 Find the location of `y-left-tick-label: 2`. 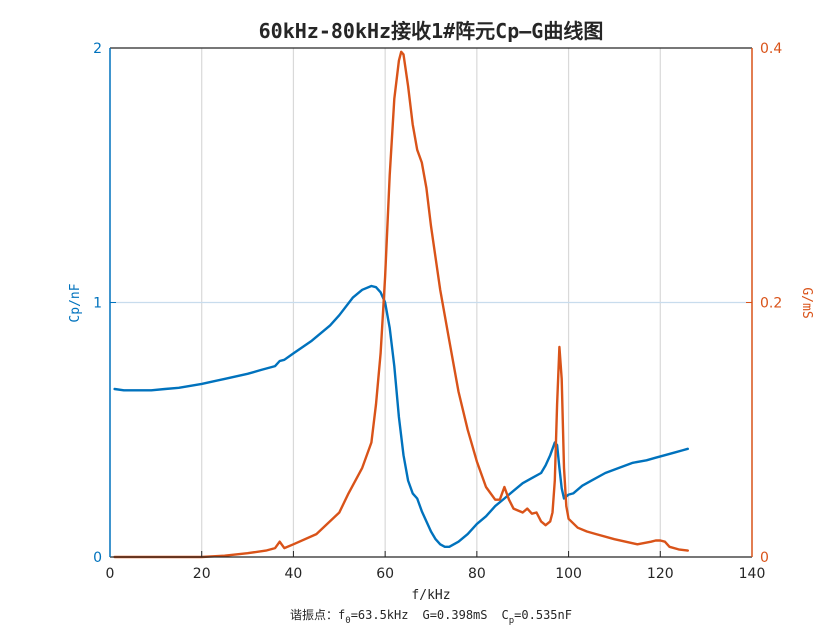

y-left-tick-label: 2 is located at coordinates (97, 49).